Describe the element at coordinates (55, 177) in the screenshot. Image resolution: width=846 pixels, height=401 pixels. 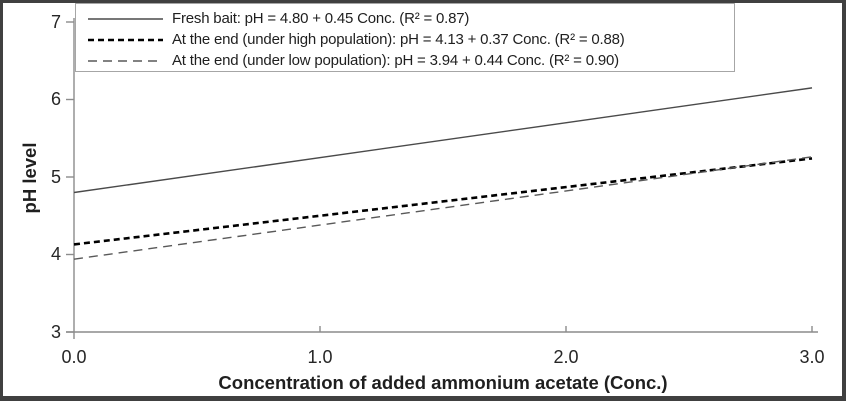
I see `y-axis-tick-label: 5` at that location.